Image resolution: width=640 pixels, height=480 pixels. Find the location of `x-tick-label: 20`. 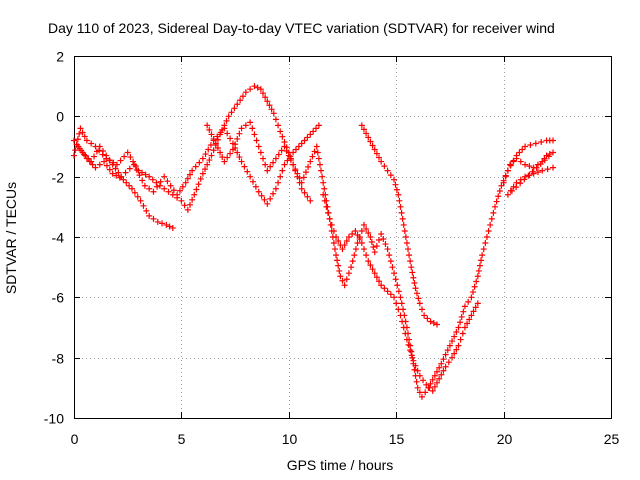

x-tick-label: 20 is located at coordinates (505, 439).